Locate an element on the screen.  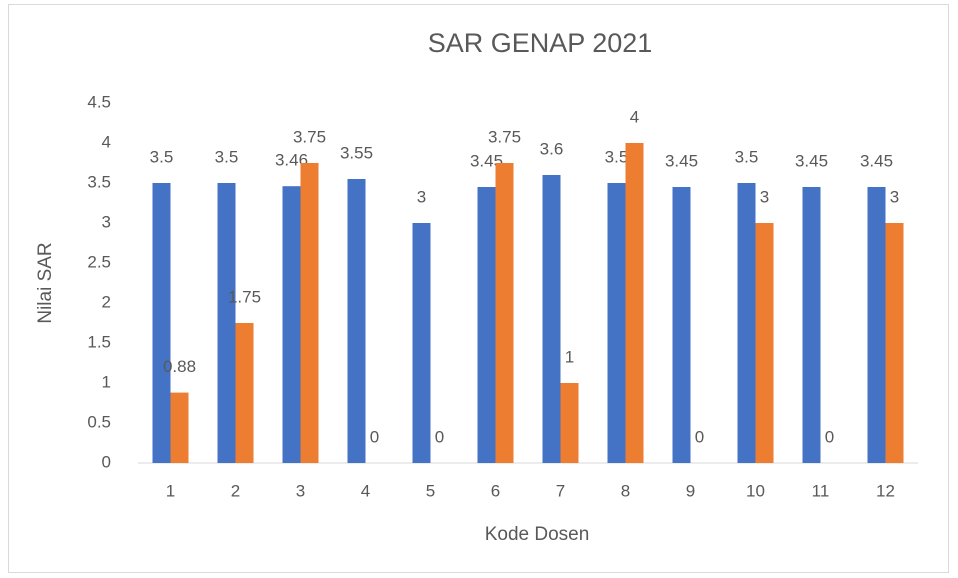
data-label: 3.6 is located at coordinates (552, 148).